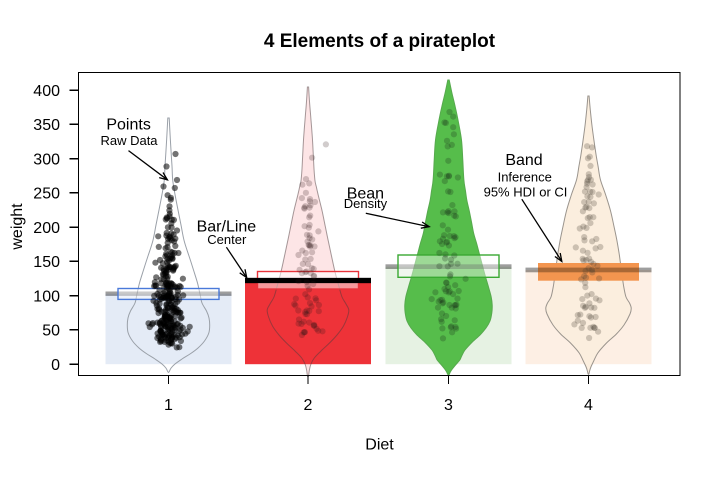 The height and width of the screenshot is (478, 721). I want to click on svg-text: Density, so click(366, 203).